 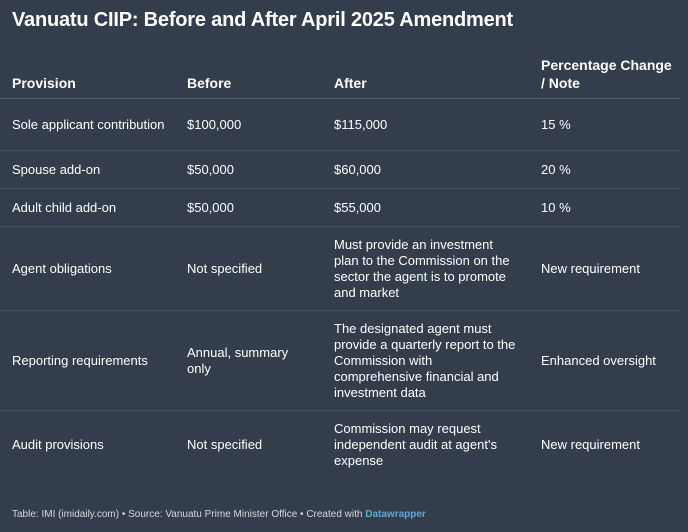 What do you see at coordinates (248, 77) in the screenshot?
I see `column-header-before: Before` at bounding box center [248, 77].